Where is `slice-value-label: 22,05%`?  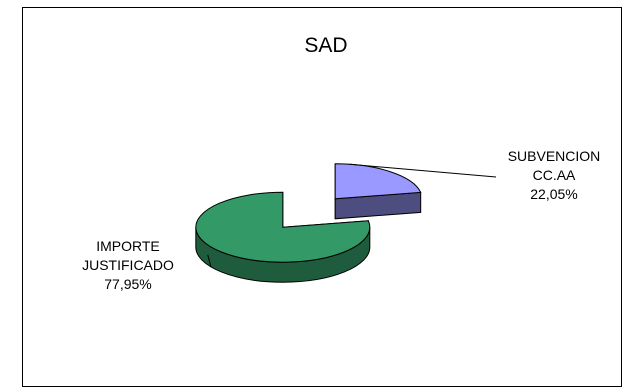 slice-value-label: 22,05% is located at coordinates (553, 194).